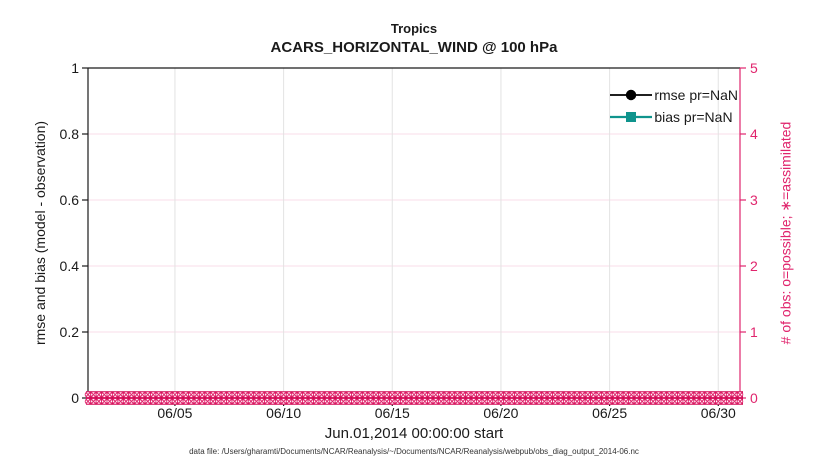  Describe the element at coordinates (693, 117) in the screenshot. I see `legend-label-bias: bias pr=NaN` at that location.